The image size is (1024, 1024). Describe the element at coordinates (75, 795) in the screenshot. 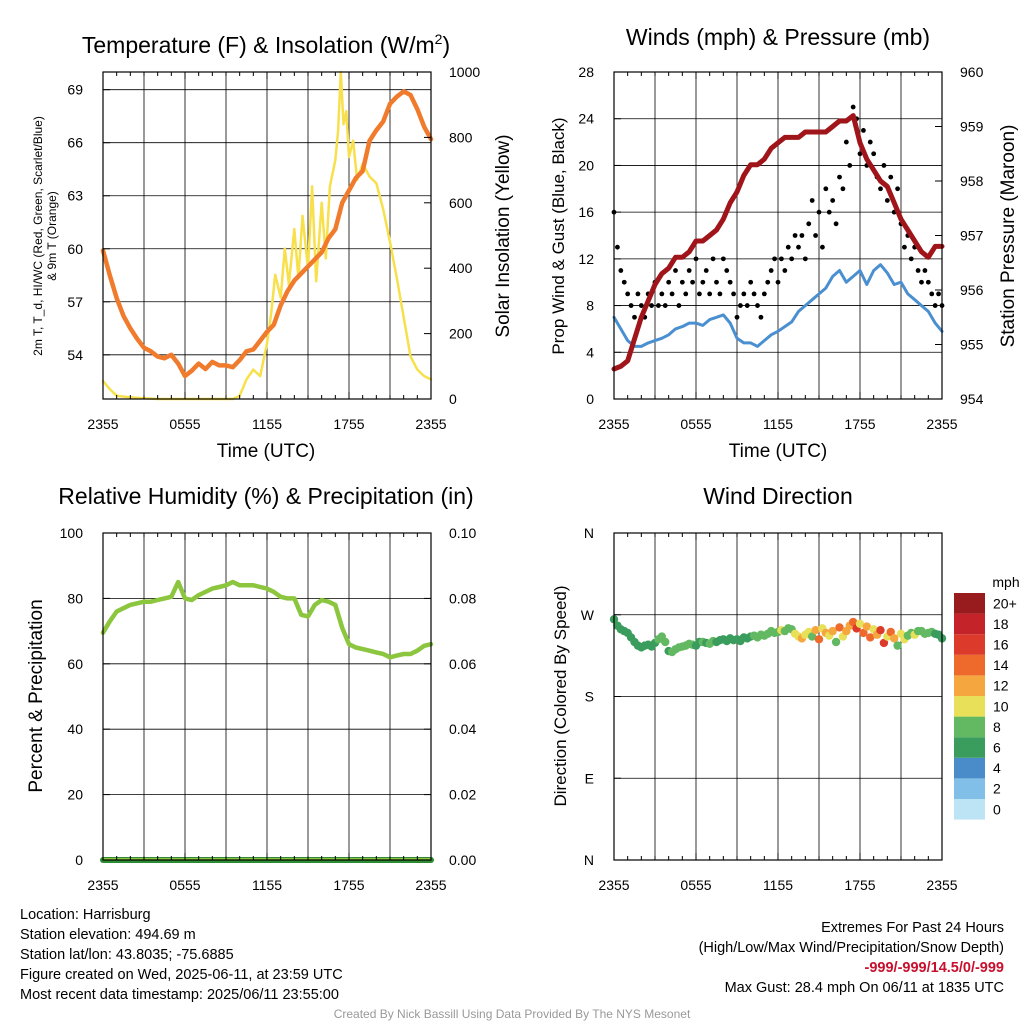

I see `y-tick-label: 20` at that location.